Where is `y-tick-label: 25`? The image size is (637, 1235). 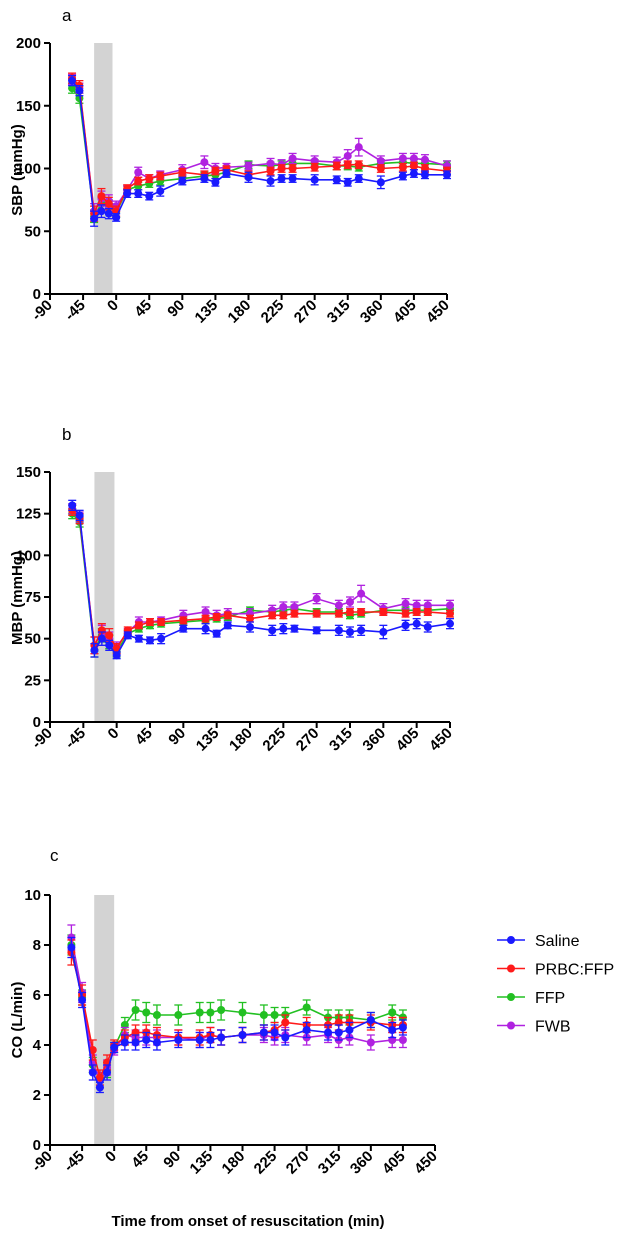
y-tick-label: 25 is located at coordinates (32, 680).